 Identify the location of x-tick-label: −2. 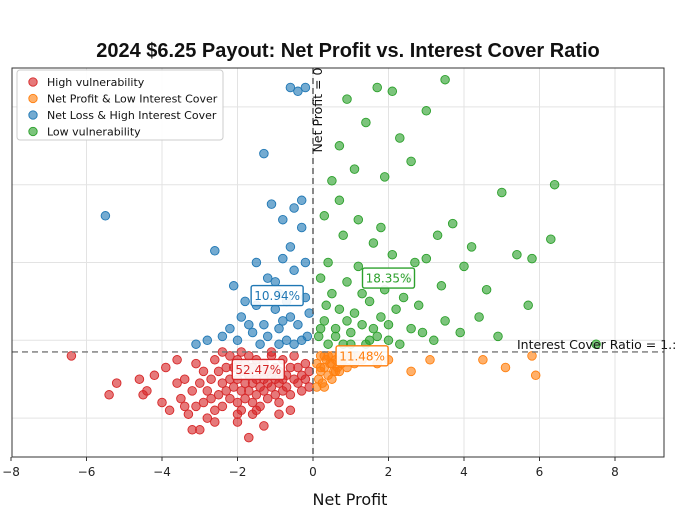
(238, 472).